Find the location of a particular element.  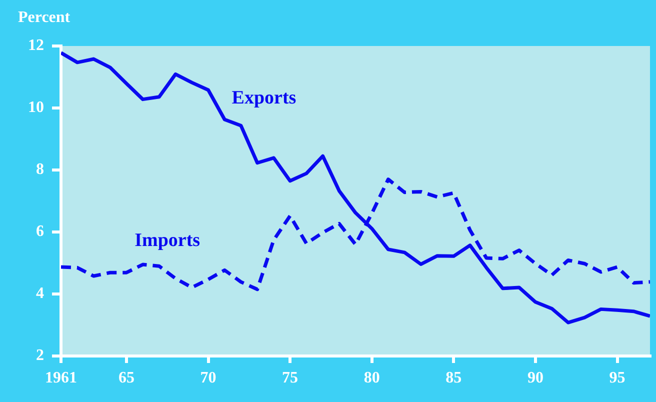

x-tick-label: 65 is located at coordinates (126, 378).